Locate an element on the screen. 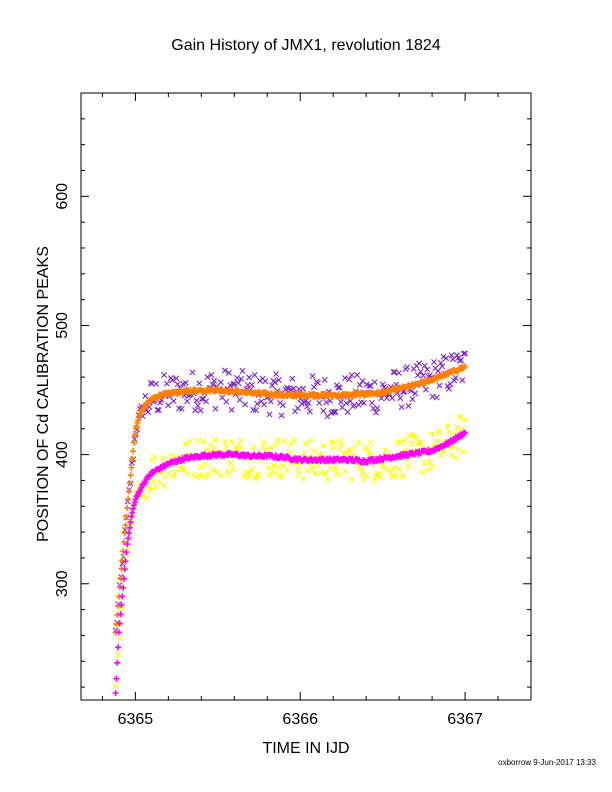  x-tick-label: 6367 is located at coordinates (465, 719).